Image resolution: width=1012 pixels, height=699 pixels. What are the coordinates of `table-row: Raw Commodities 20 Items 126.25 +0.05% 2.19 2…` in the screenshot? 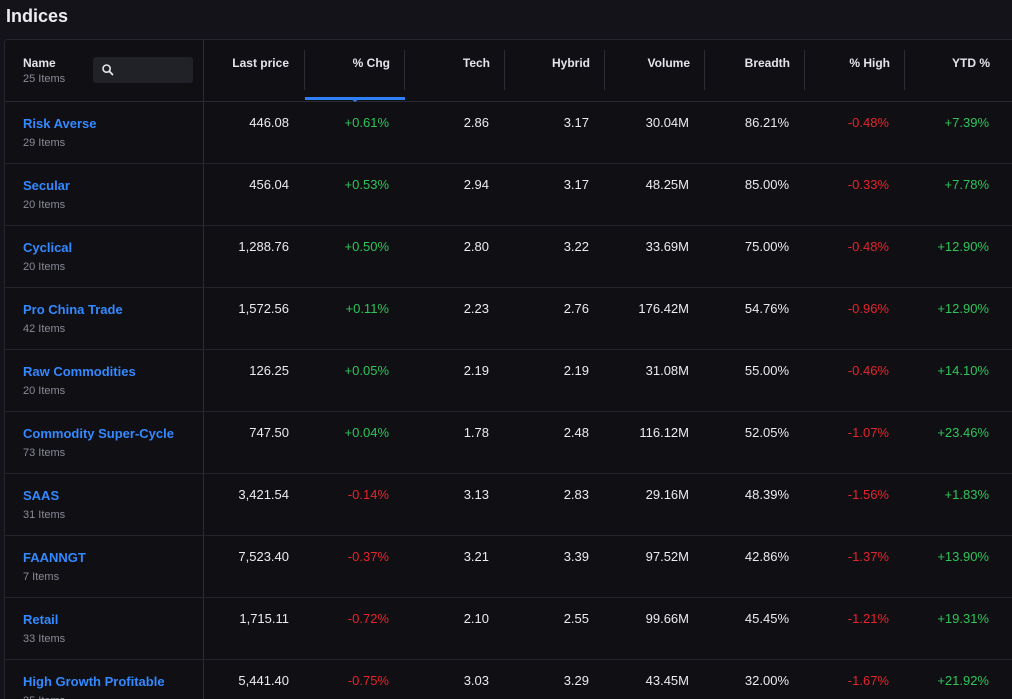 It's located at (508, 381).